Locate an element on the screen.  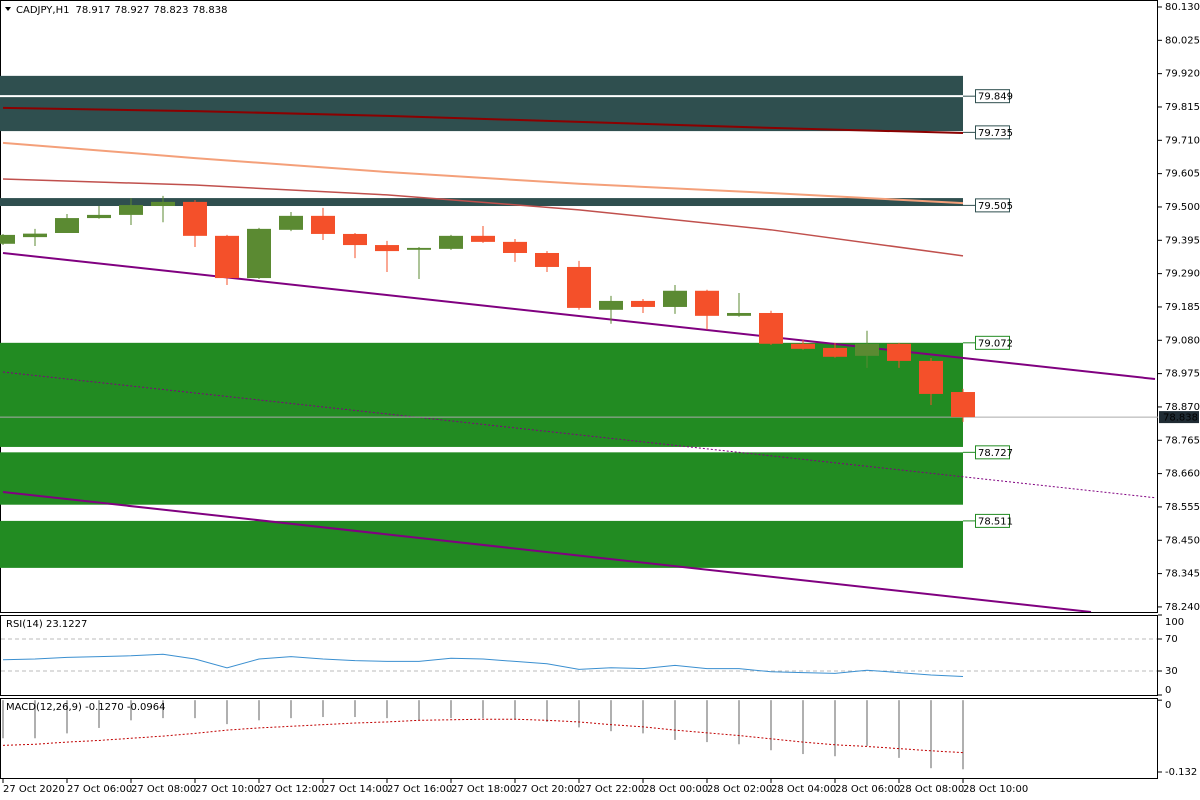
rsi-line is located at coordinates (483, 665).